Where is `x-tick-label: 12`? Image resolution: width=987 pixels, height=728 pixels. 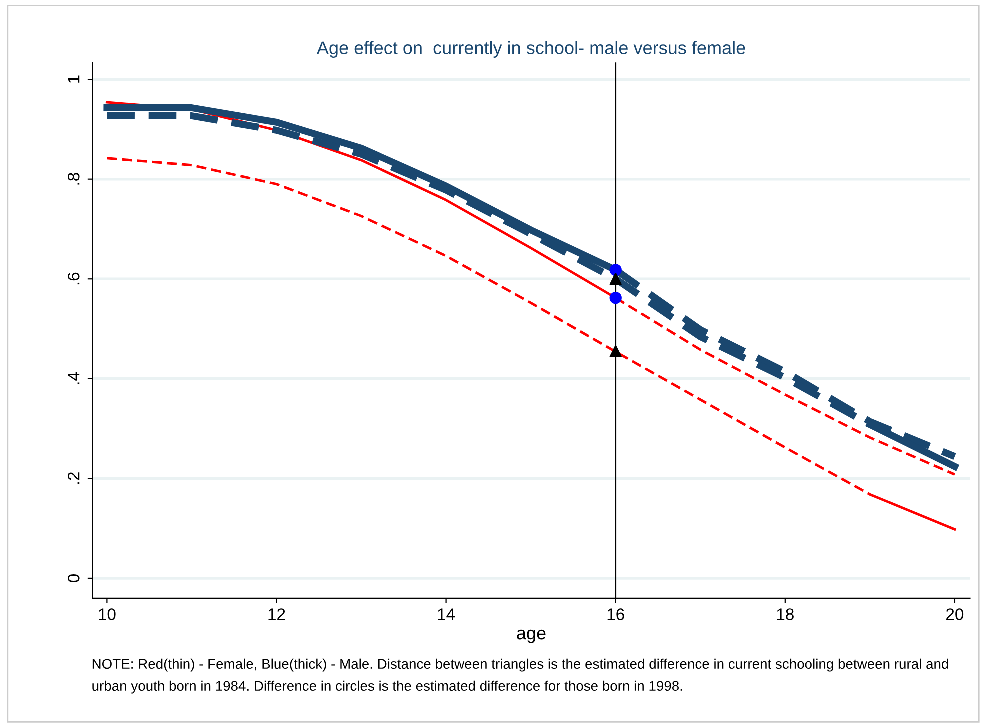 x-tick-label: 12 is located at coordinates (277, 614).